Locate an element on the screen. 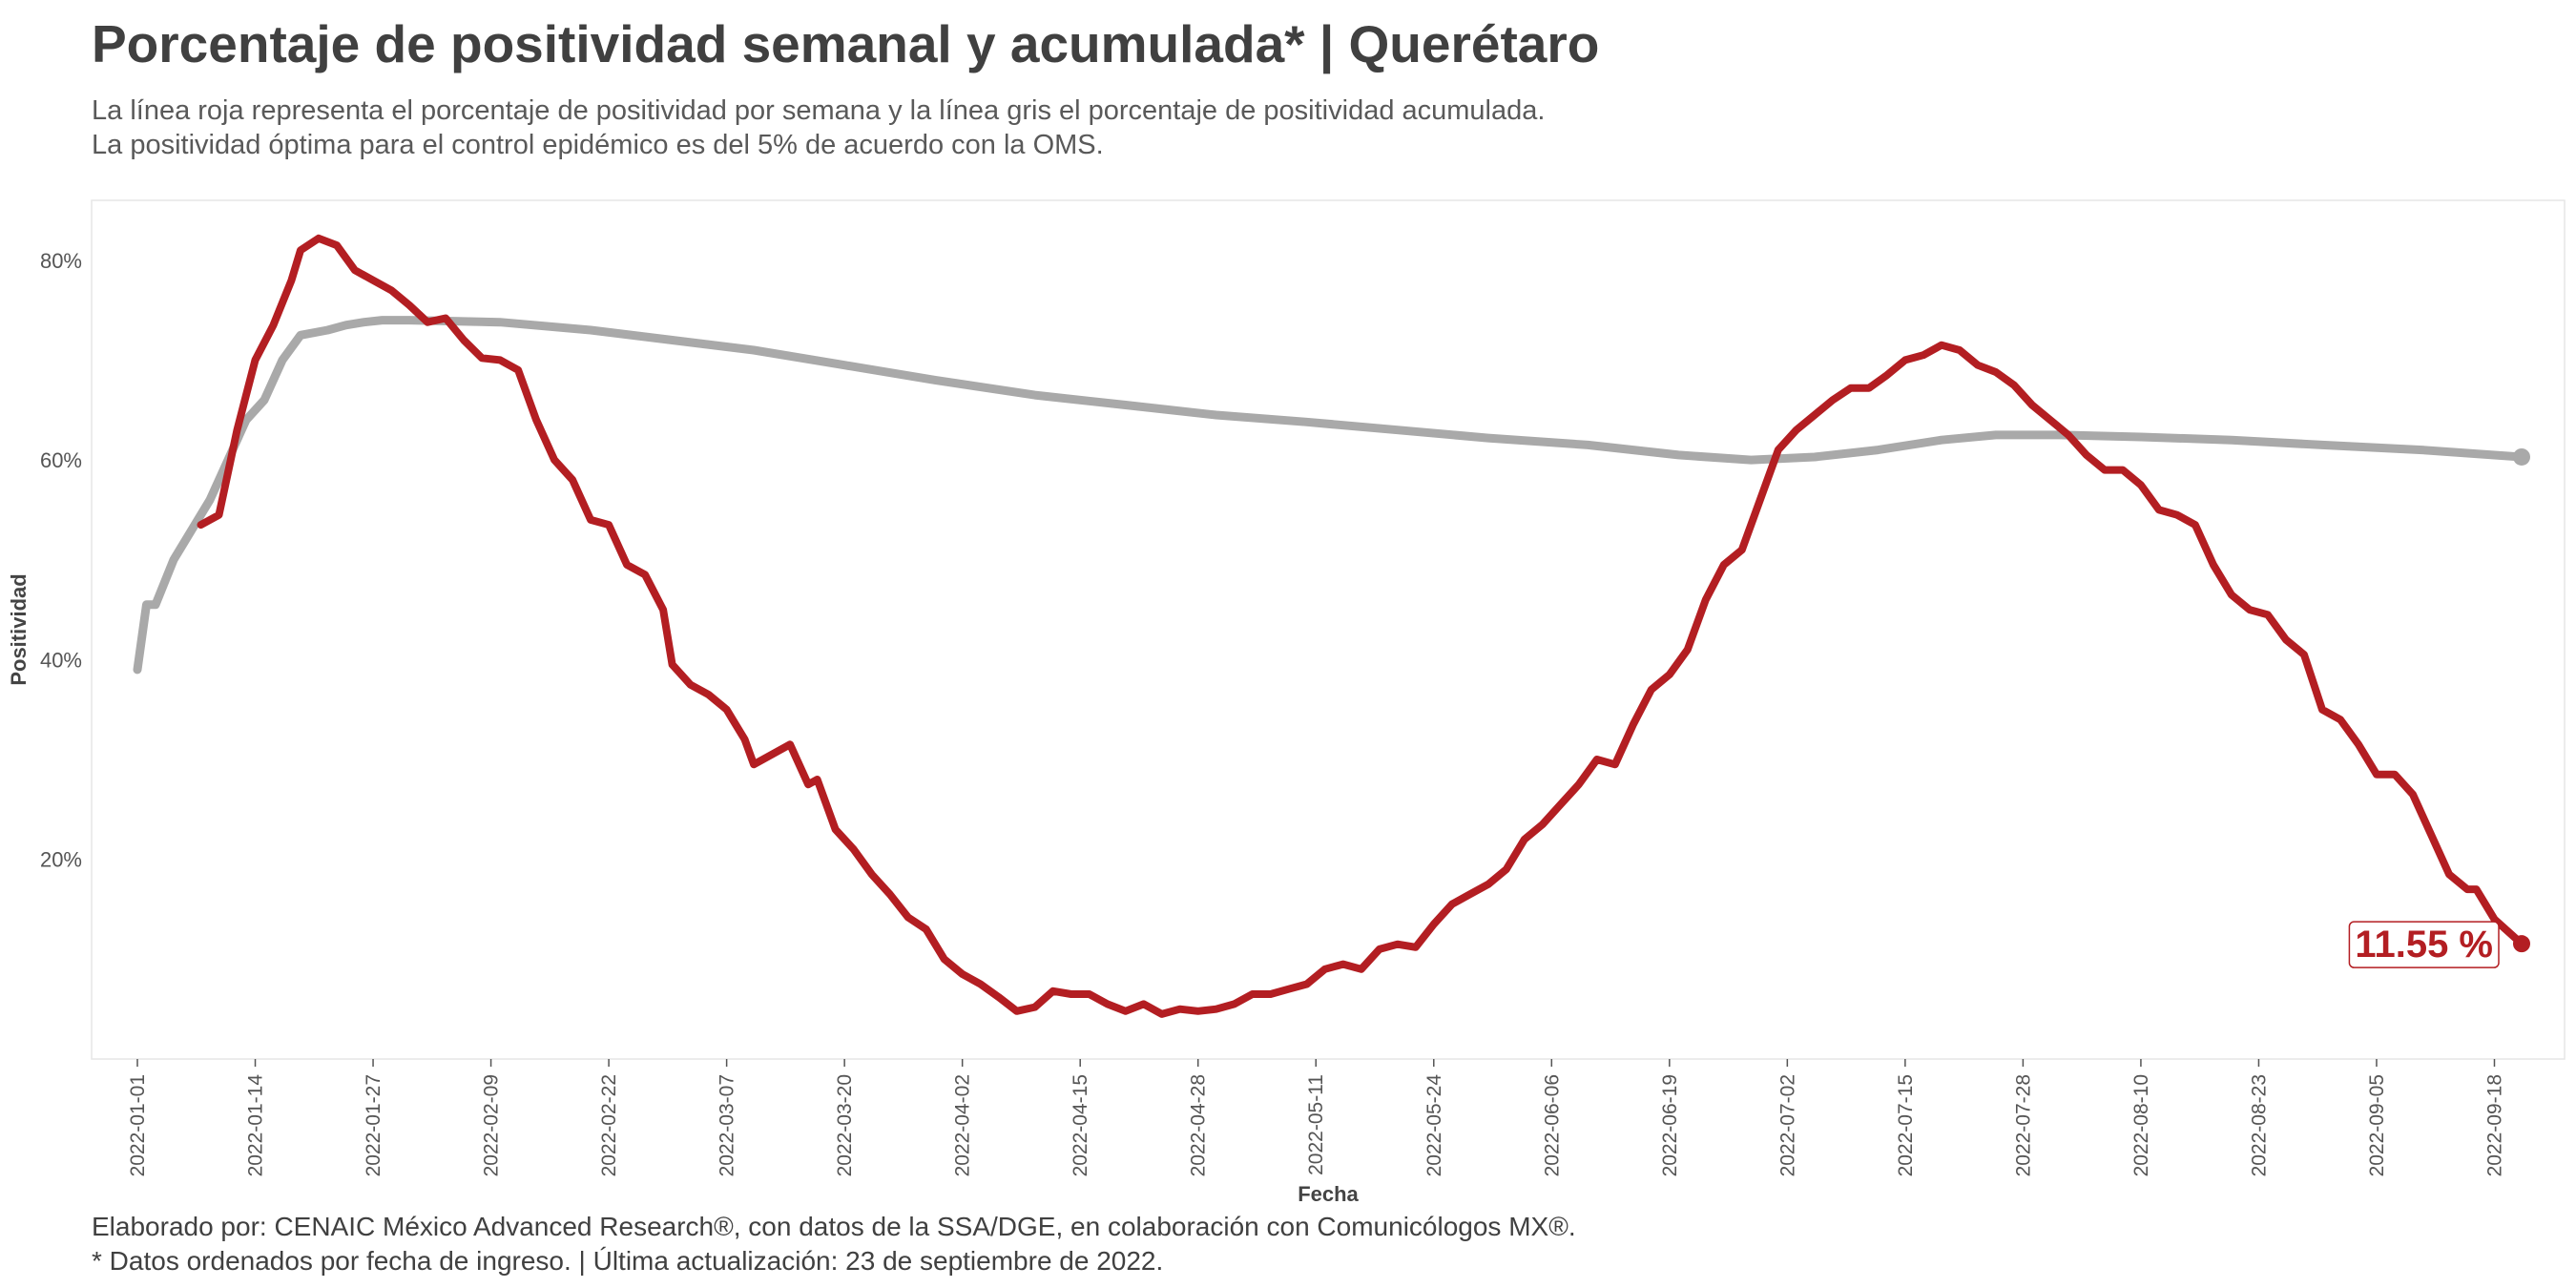  x-tick-label: 2022-03-20 is located at coordinates (845, 1125).